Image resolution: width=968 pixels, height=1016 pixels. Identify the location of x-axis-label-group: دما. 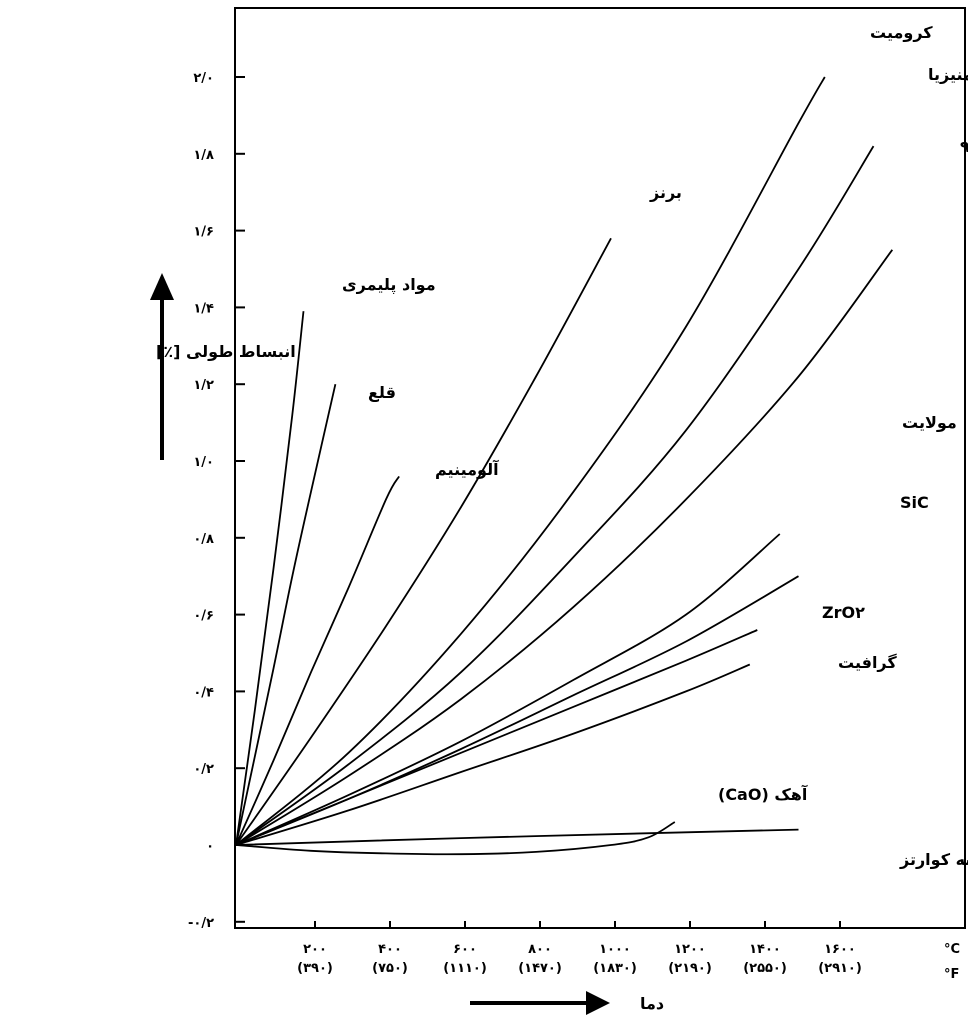
(567, 1003).